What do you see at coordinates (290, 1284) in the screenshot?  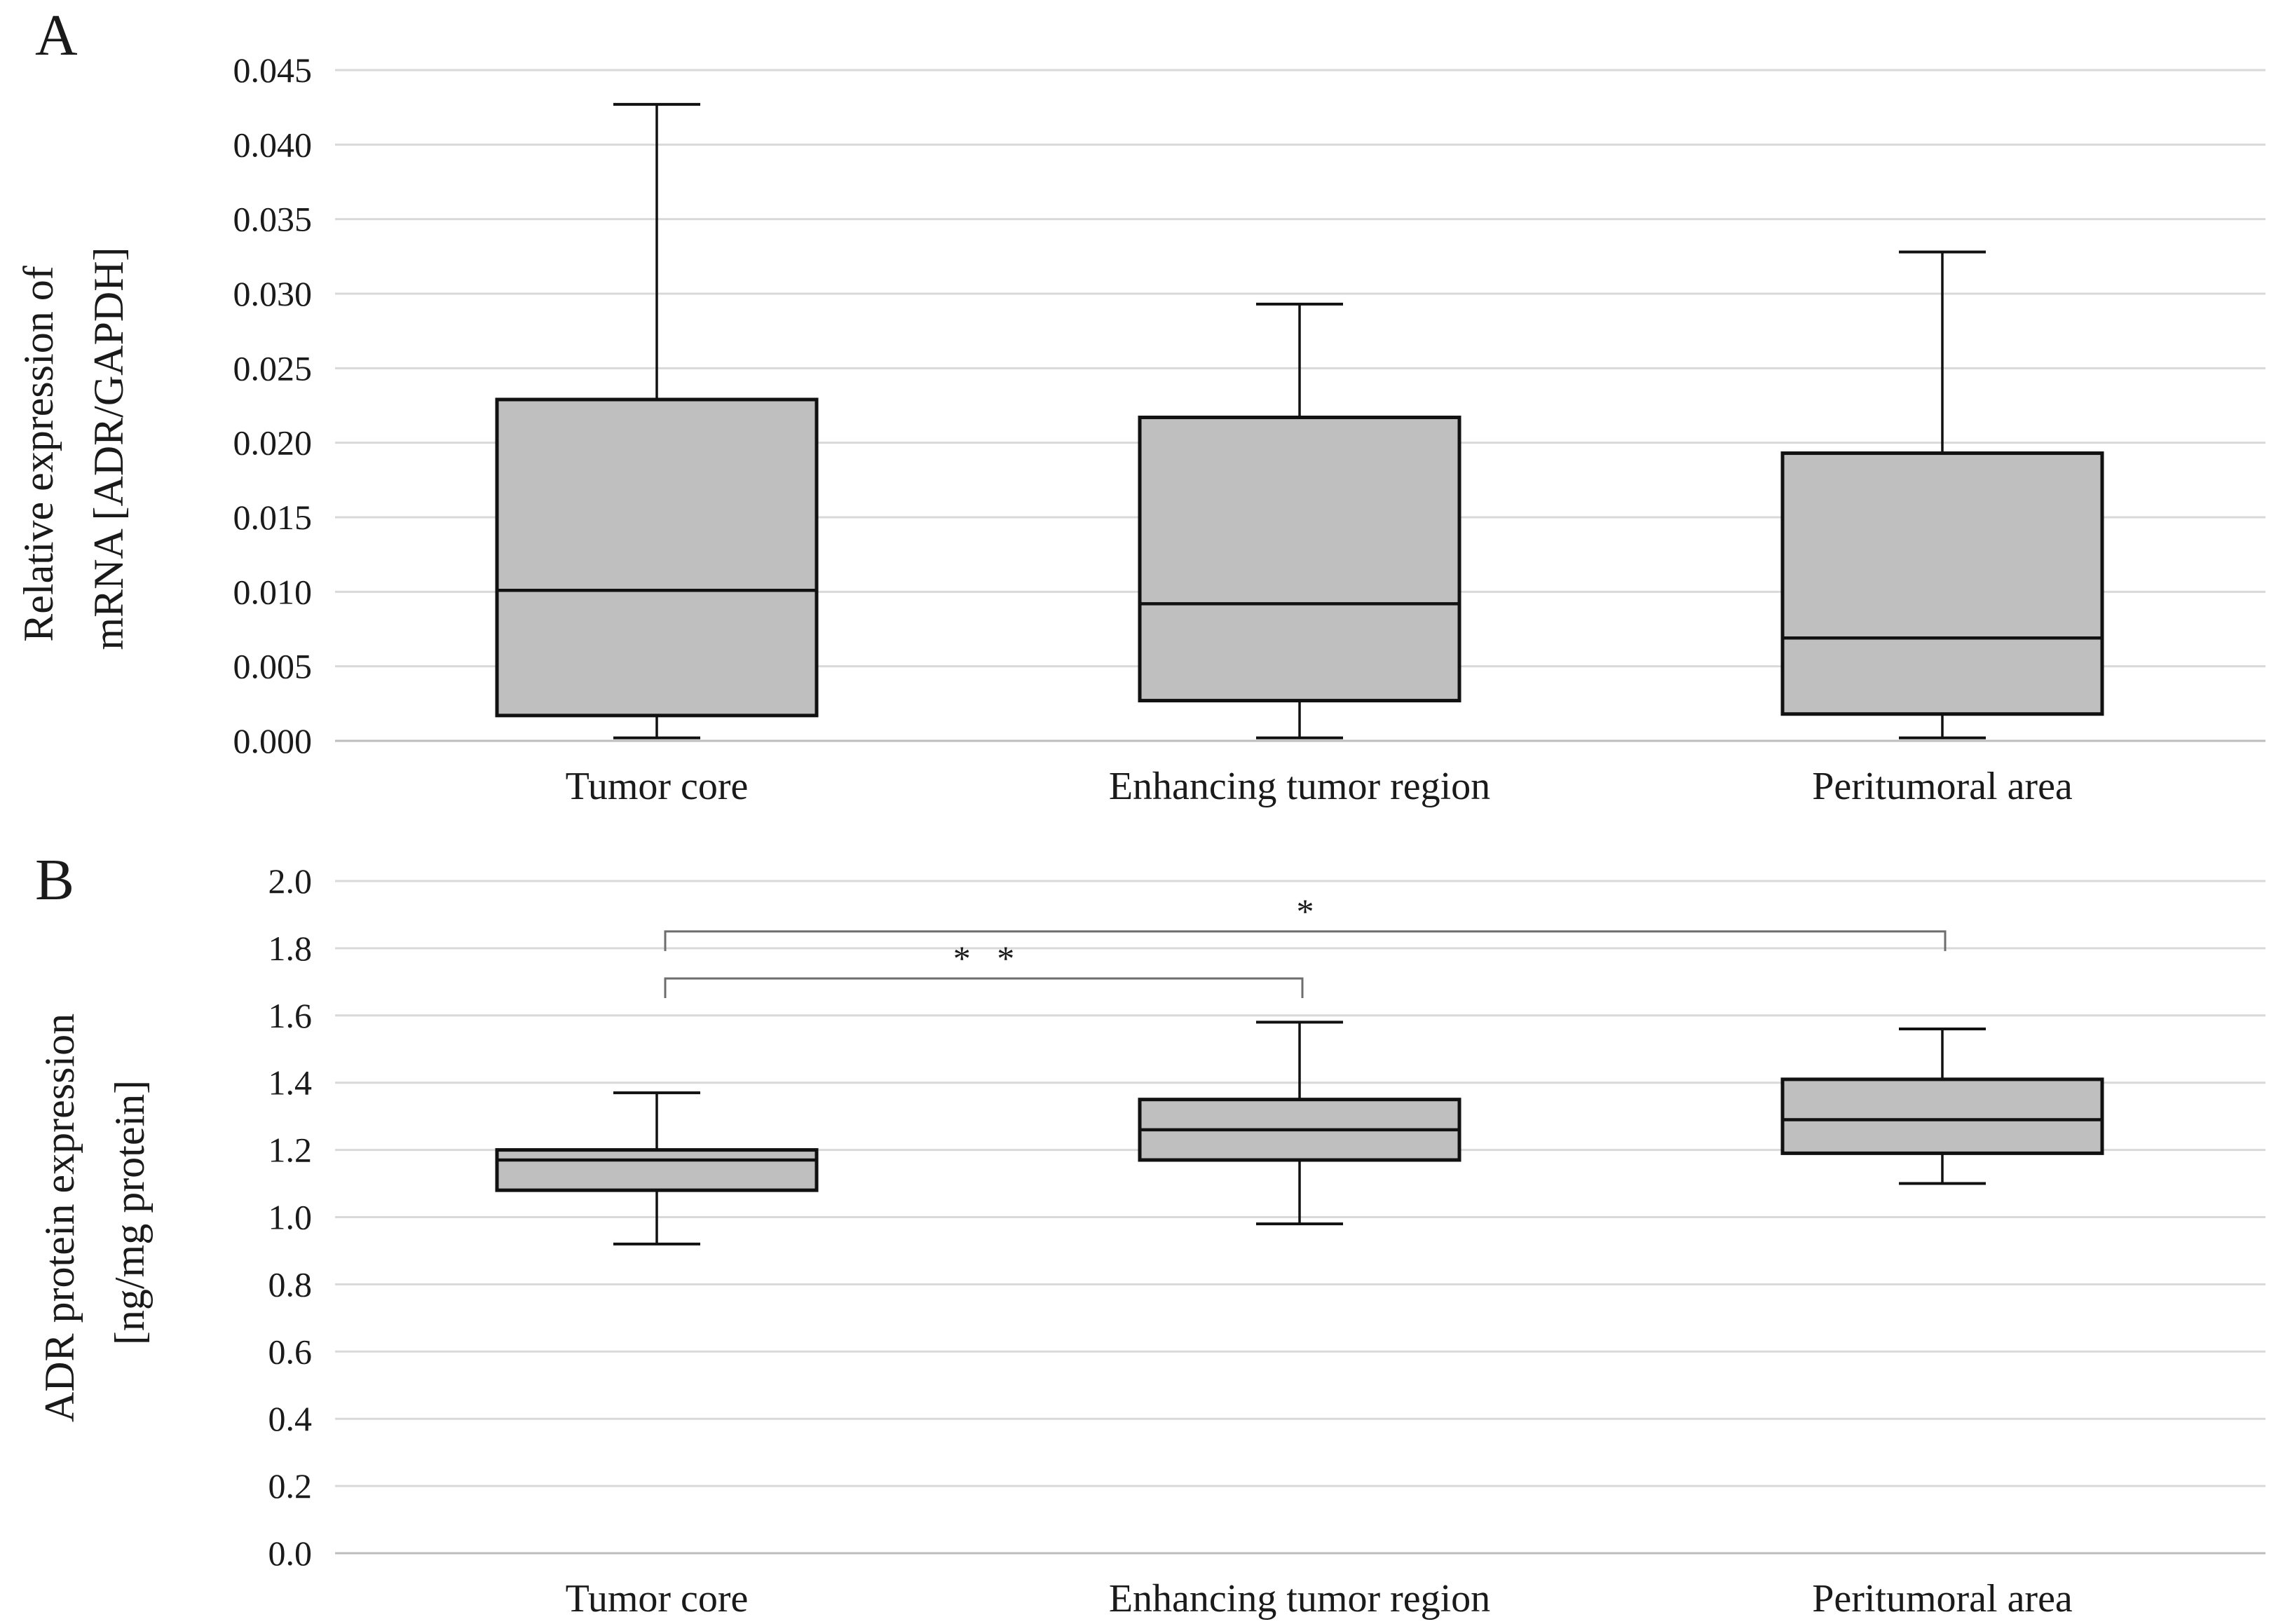 I see `y-tick-label: 0.8` at bounding box center [290, 1284].